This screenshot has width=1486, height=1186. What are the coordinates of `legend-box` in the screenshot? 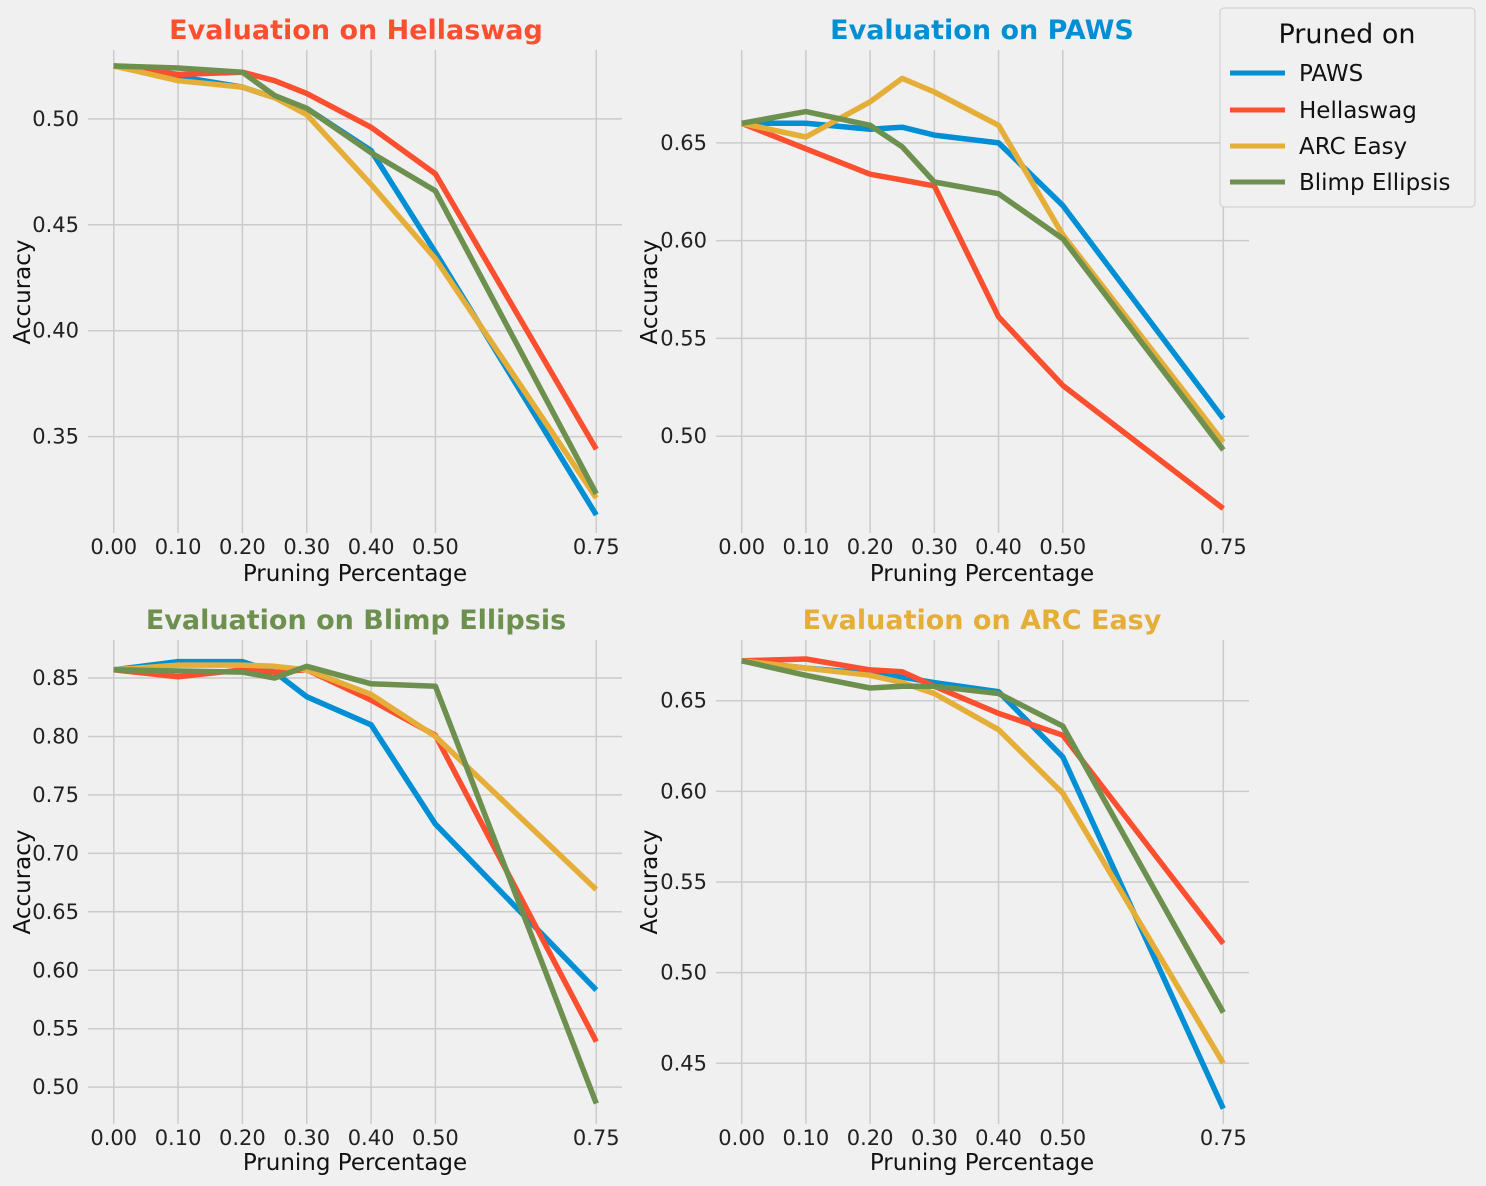 It's located at (1347, 107).